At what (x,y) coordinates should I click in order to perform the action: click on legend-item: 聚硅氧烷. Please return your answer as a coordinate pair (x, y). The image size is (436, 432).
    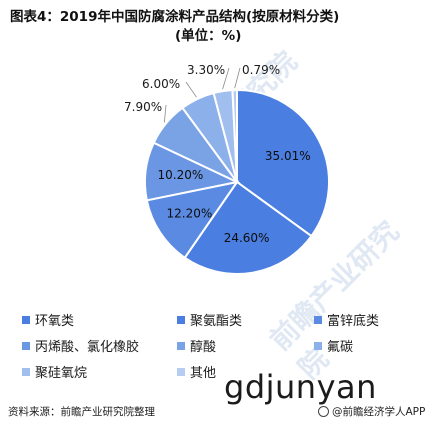
    Looking at the image, I should click on (54, 371).